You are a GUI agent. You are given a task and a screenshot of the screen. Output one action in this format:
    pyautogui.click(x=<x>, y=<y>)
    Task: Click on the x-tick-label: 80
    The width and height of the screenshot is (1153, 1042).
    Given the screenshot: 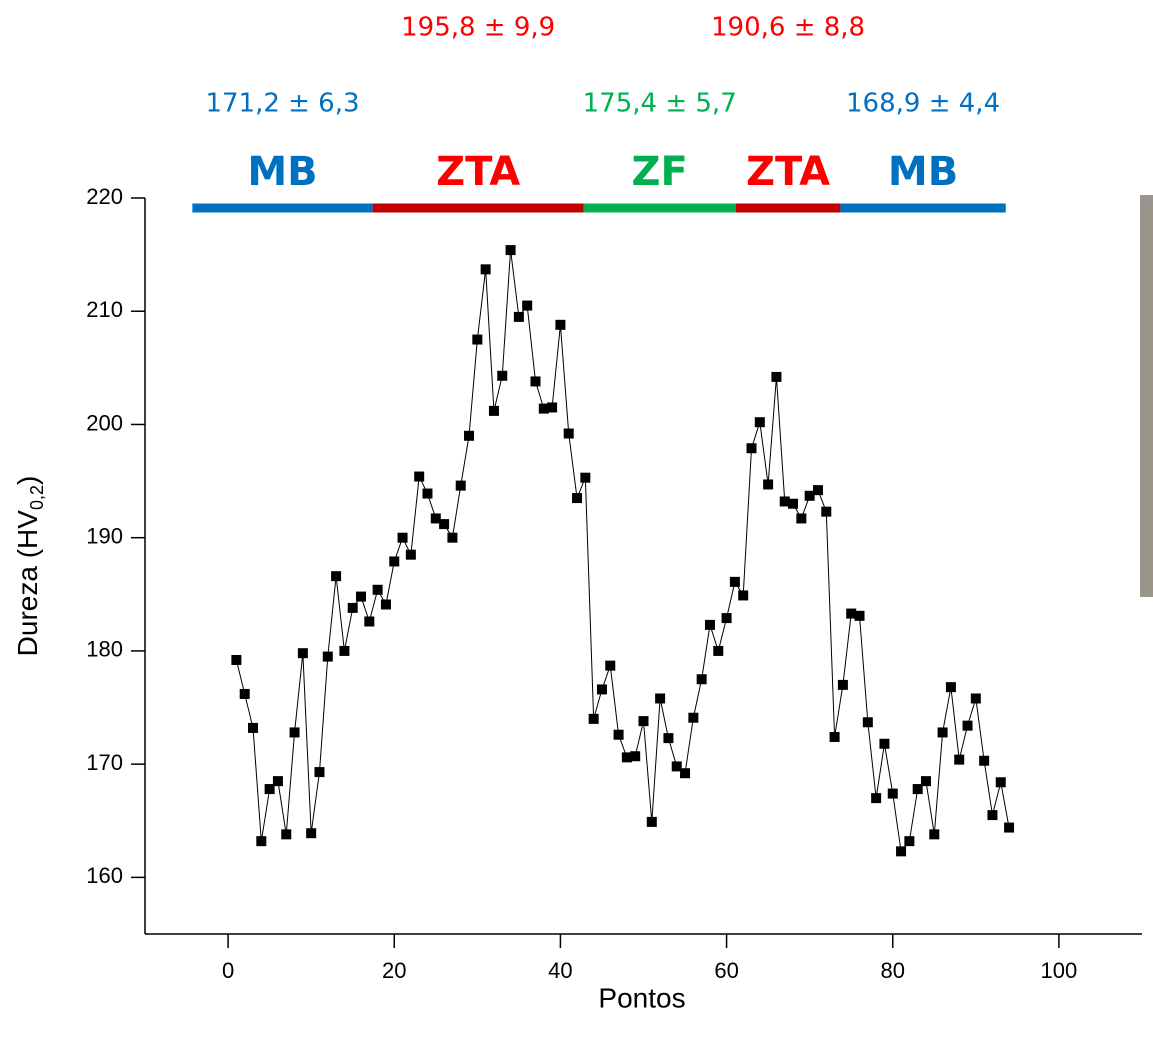 What is the action you would take?
    pyautogui.click(x=893, y=970)
    